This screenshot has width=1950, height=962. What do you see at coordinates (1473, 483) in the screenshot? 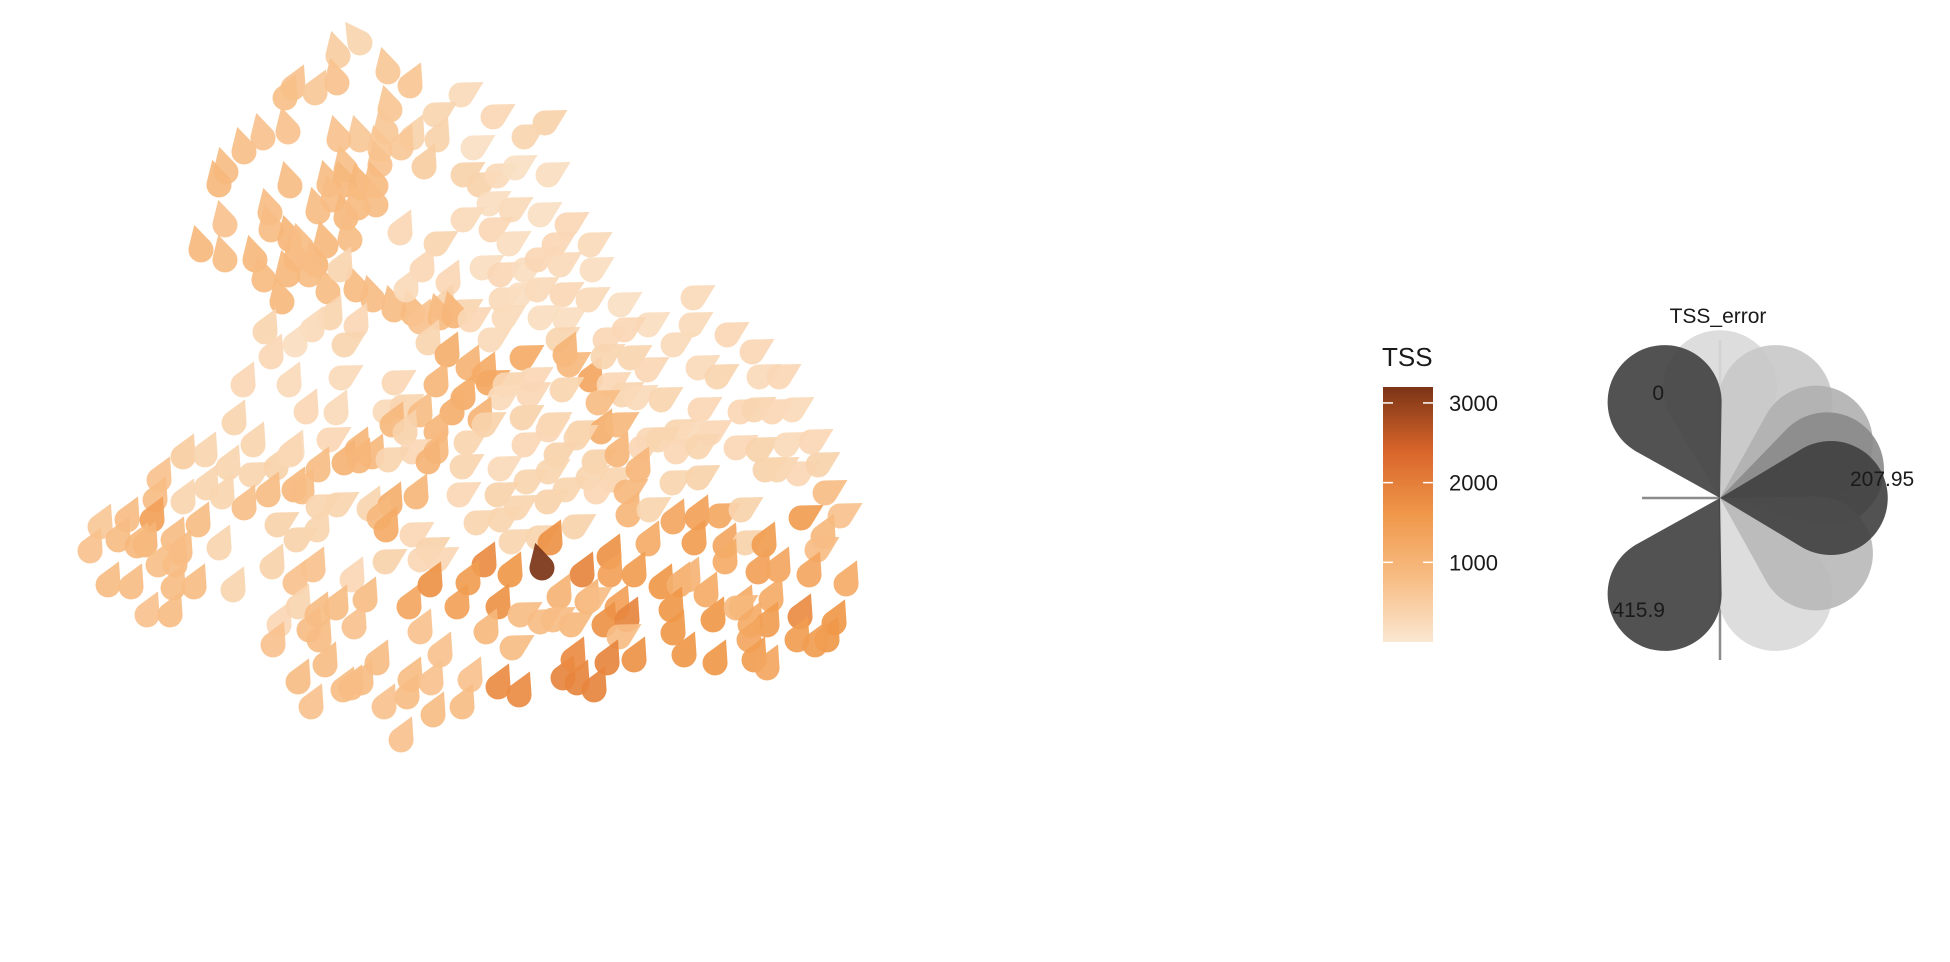
I see `colorbar-tick-label: 2000` at bounding box center [1473, 483].